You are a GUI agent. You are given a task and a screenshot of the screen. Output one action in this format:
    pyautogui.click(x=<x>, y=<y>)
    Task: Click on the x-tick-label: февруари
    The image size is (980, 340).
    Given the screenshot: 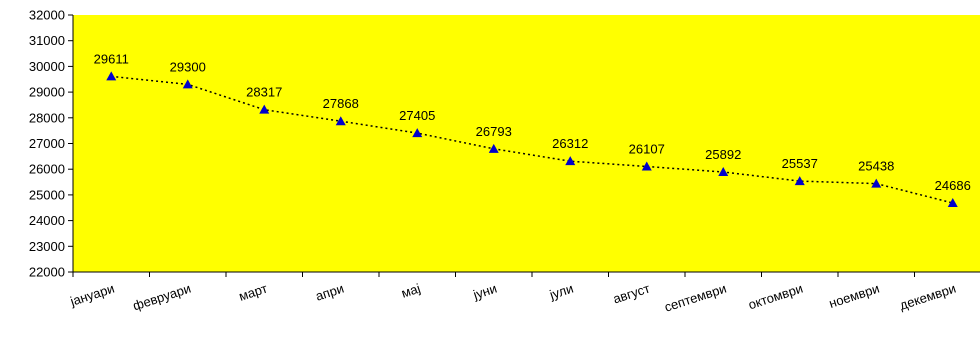 What is the action you would take?
    pyautogui.click(x=162, y=297)
    